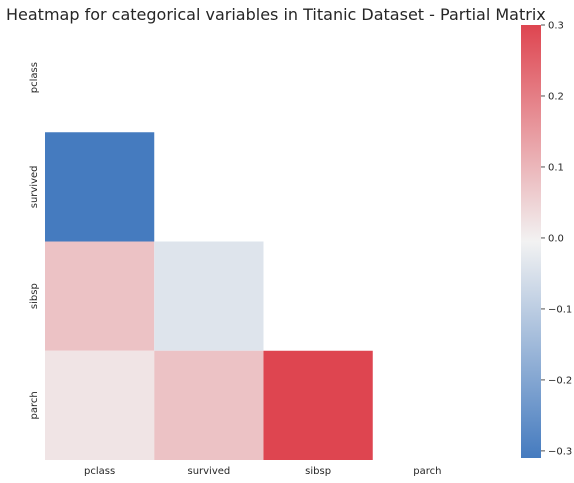 The width and height of the screenshot is (574, 483). What do you see at coordinates (208, 471) in the screenshot?
I see `x-tick-label-survived: survived` at bounding box center [208, 471].